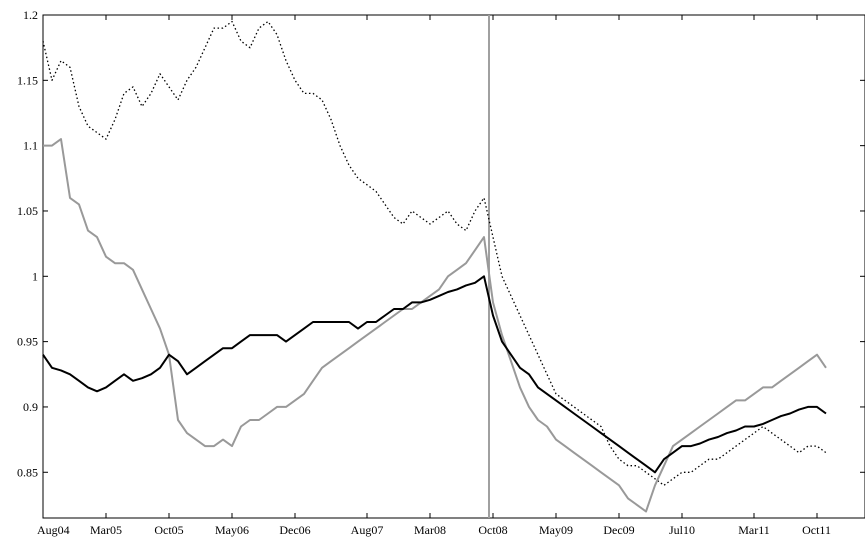  What do you see at coordinates (106, 530) in the screenshot?
I see `x-tick-label: Mar05` at bounding box center [106, 530].